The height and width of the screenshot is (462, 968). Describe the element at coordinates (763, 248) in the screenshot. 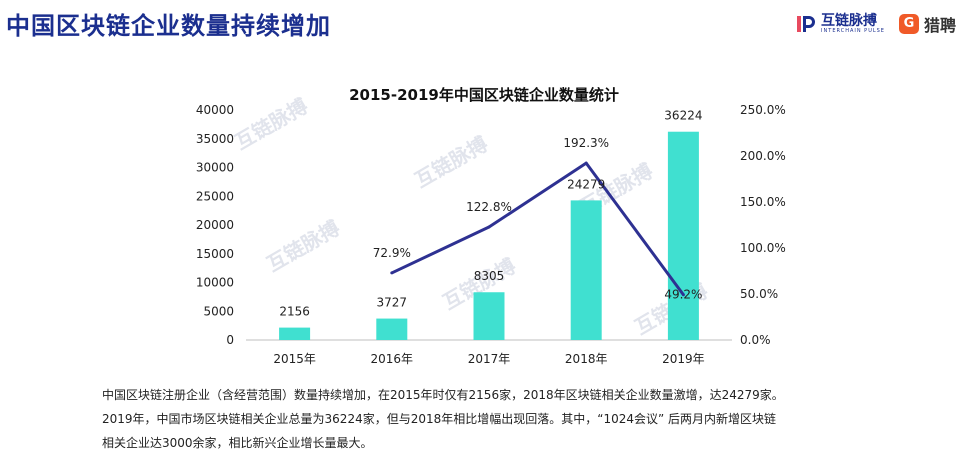

I see `y2-tick-label: 100.0%` at that location.